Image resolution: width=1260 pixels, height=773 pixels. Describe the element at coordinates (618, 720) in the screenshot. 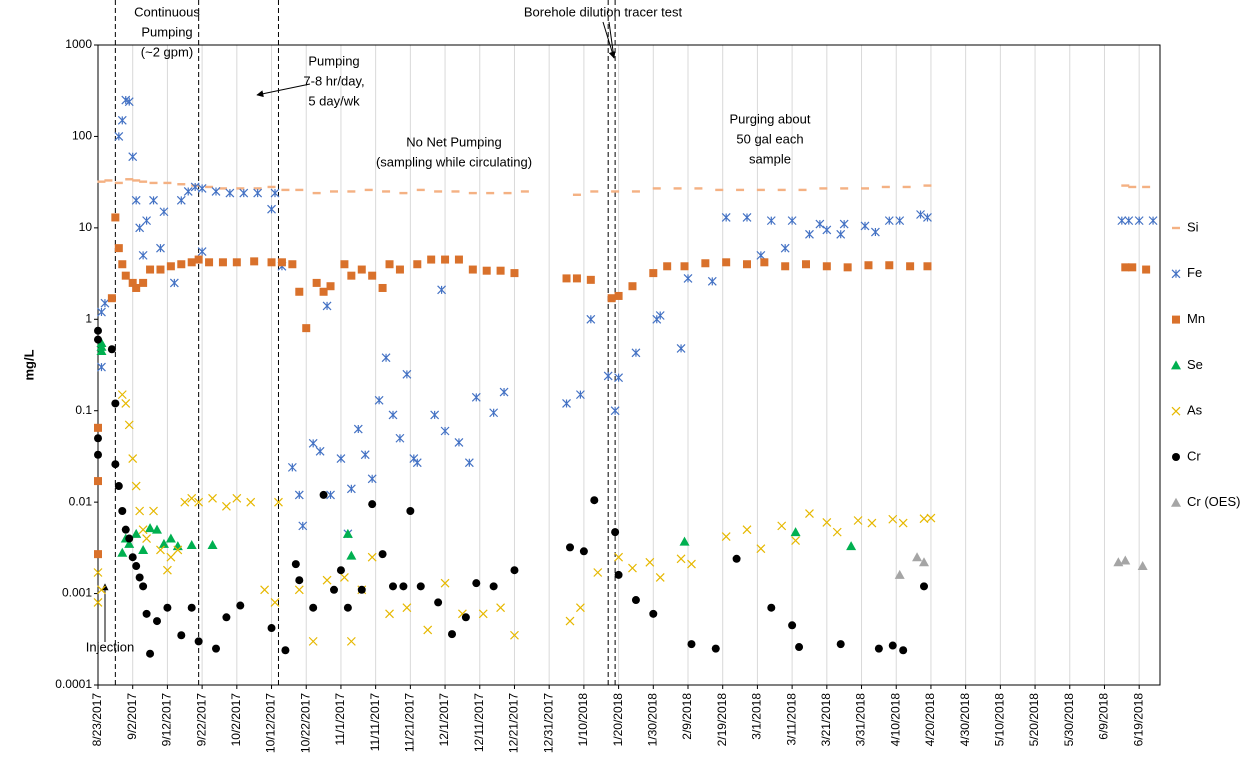

I see `x-tick-label: 1/20/2018` at that location.